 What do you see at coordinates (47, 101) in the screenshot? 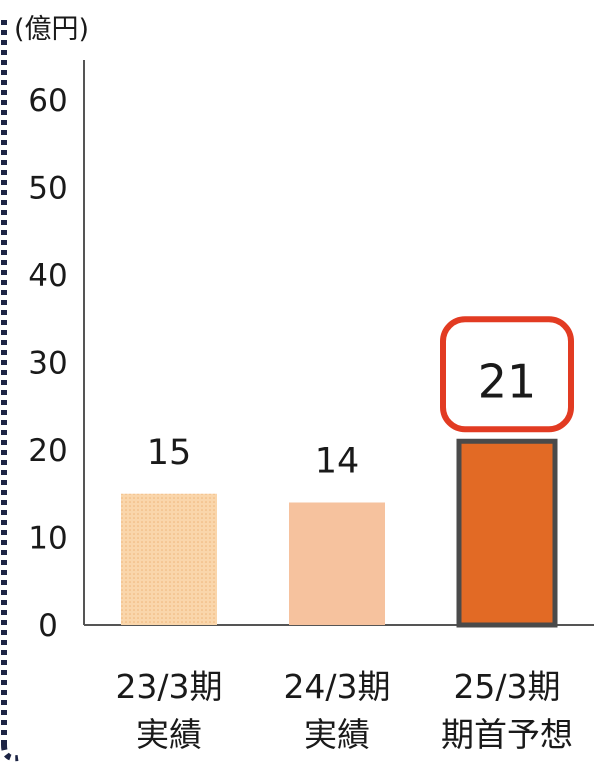
I see `y-tick-label: 60` at bounding box center [47, 101].